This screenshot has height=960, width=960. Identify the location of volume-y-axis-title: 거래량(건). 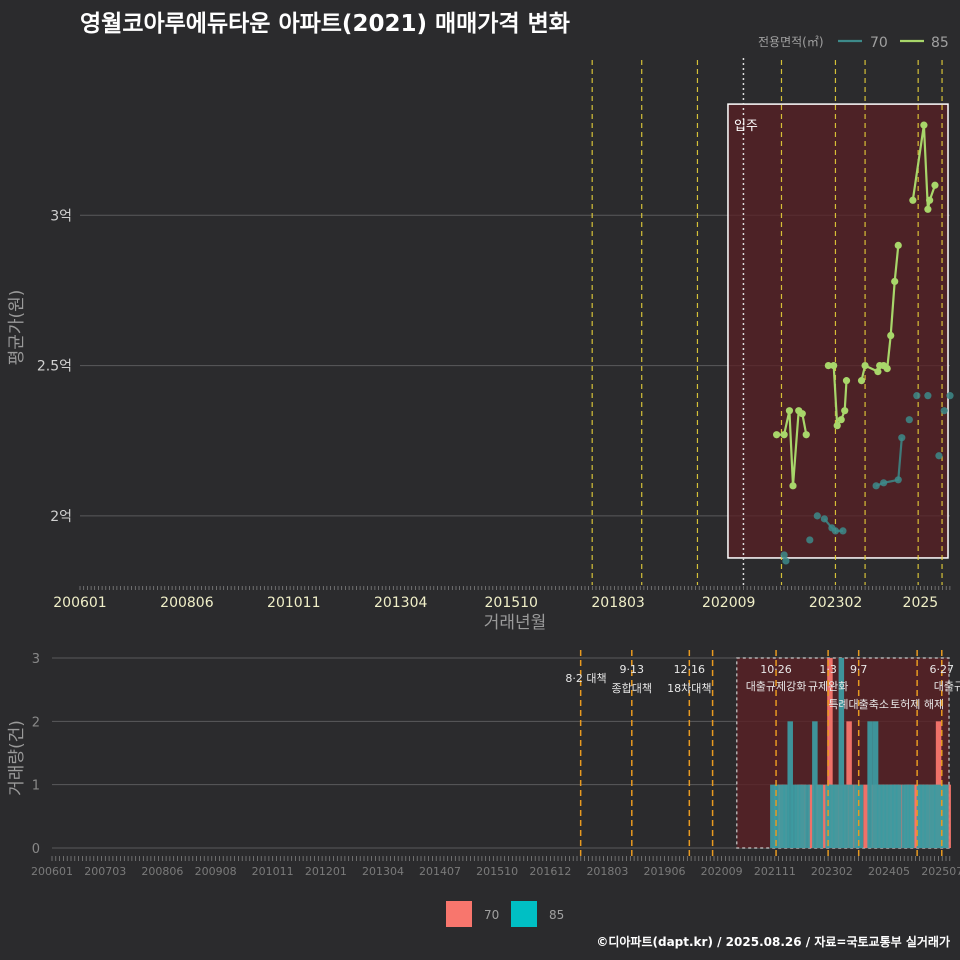
(17, 758).